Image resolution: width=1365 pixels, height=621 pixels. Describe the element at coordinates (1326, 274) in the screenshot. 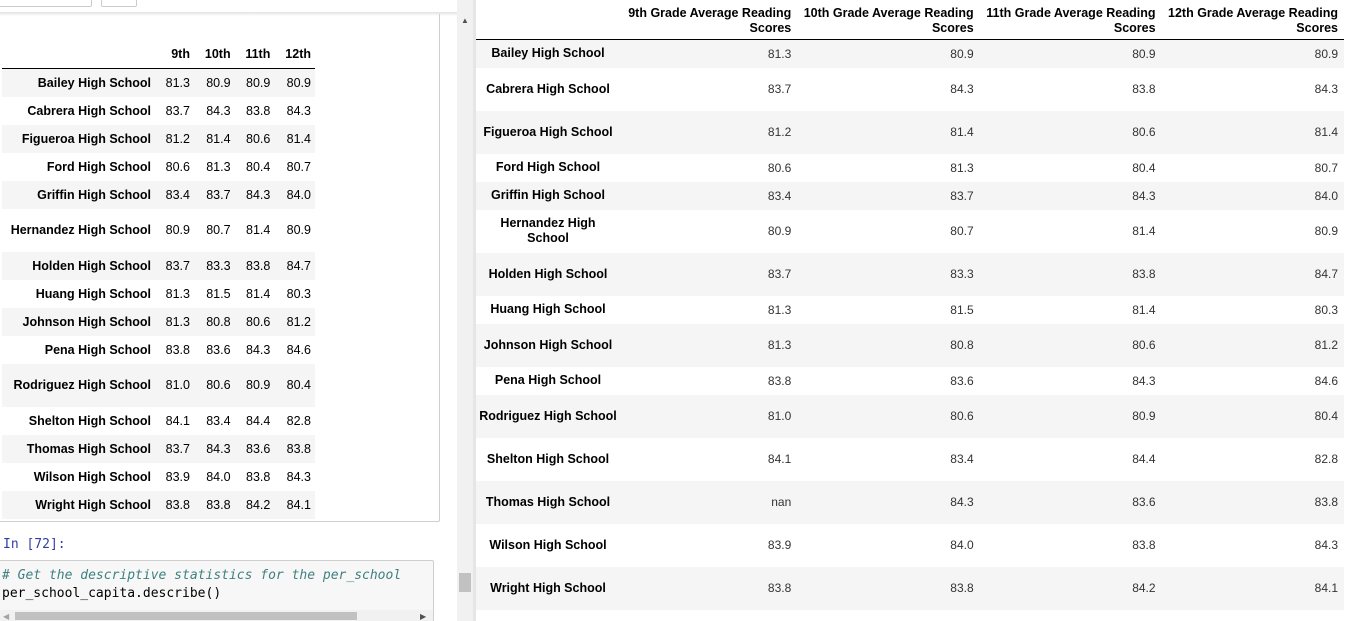

I see `table-cell: 84.7` at that location.